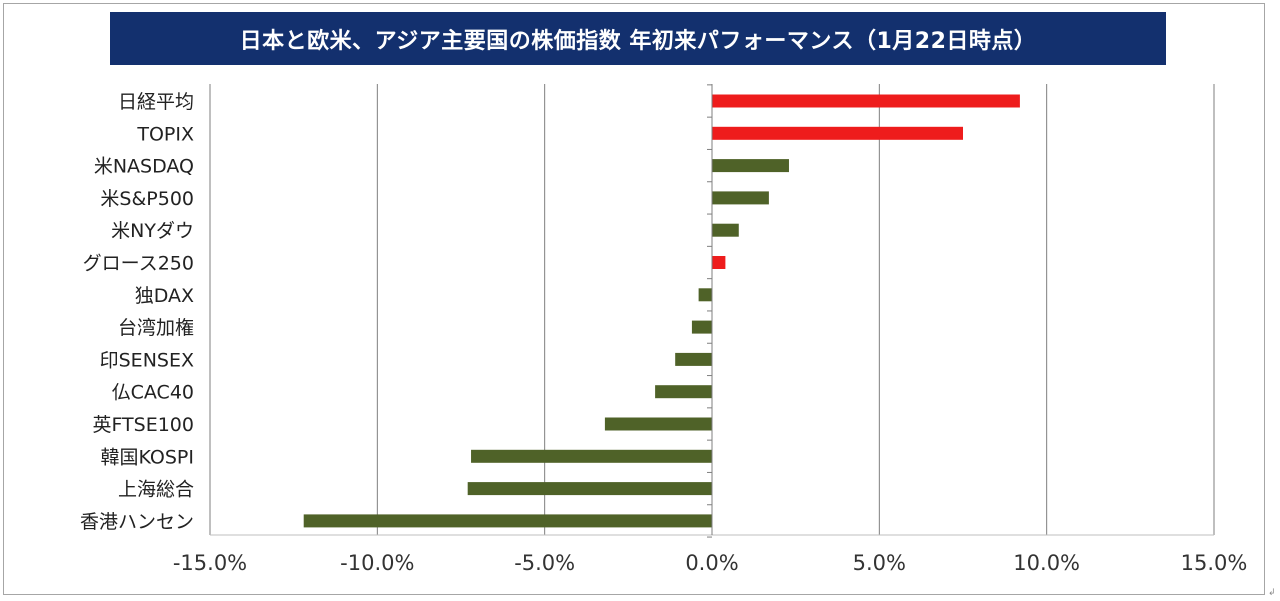 This screenshot has height=601, width=1280. What do you see at coordinates (138, 264) in the screenshot?
I see `category-label: グロース250` at bounding box center [138, 264].